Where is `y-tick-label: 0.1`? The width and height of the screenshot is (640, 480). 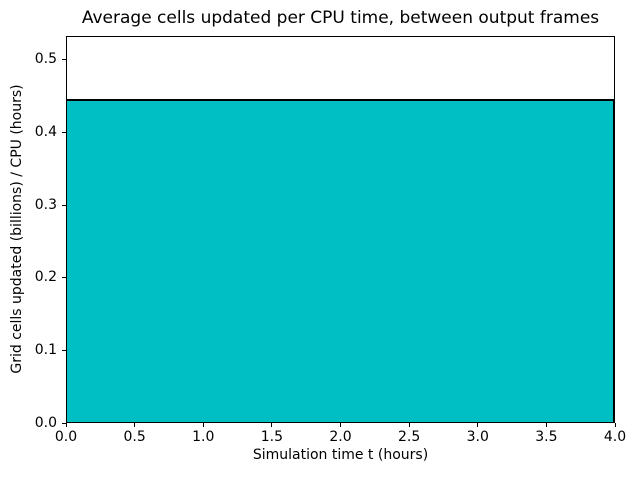
y-tick-label: 0.1 is located at coordinates (45, 349).